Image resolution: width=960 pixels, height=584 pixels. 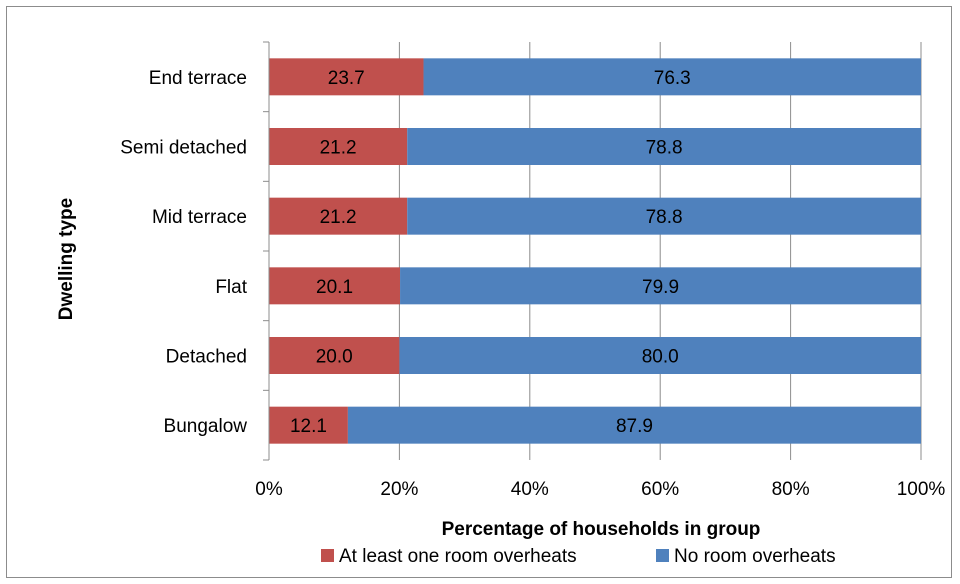 I want to click on data-label: 80.0, so click(x=660, y=357).